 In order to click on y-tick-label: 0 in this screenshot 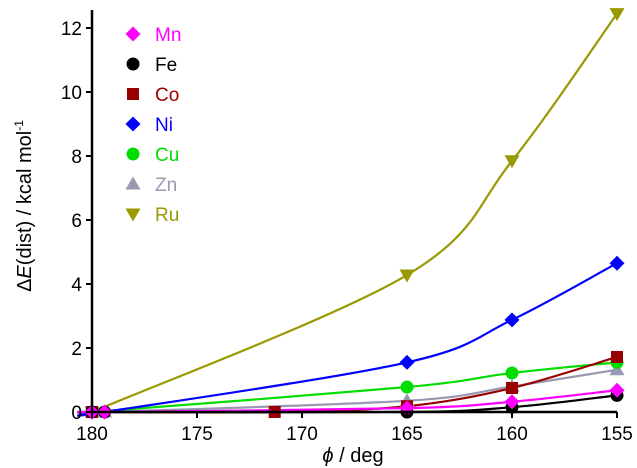, I will do `click(76, 413)`.